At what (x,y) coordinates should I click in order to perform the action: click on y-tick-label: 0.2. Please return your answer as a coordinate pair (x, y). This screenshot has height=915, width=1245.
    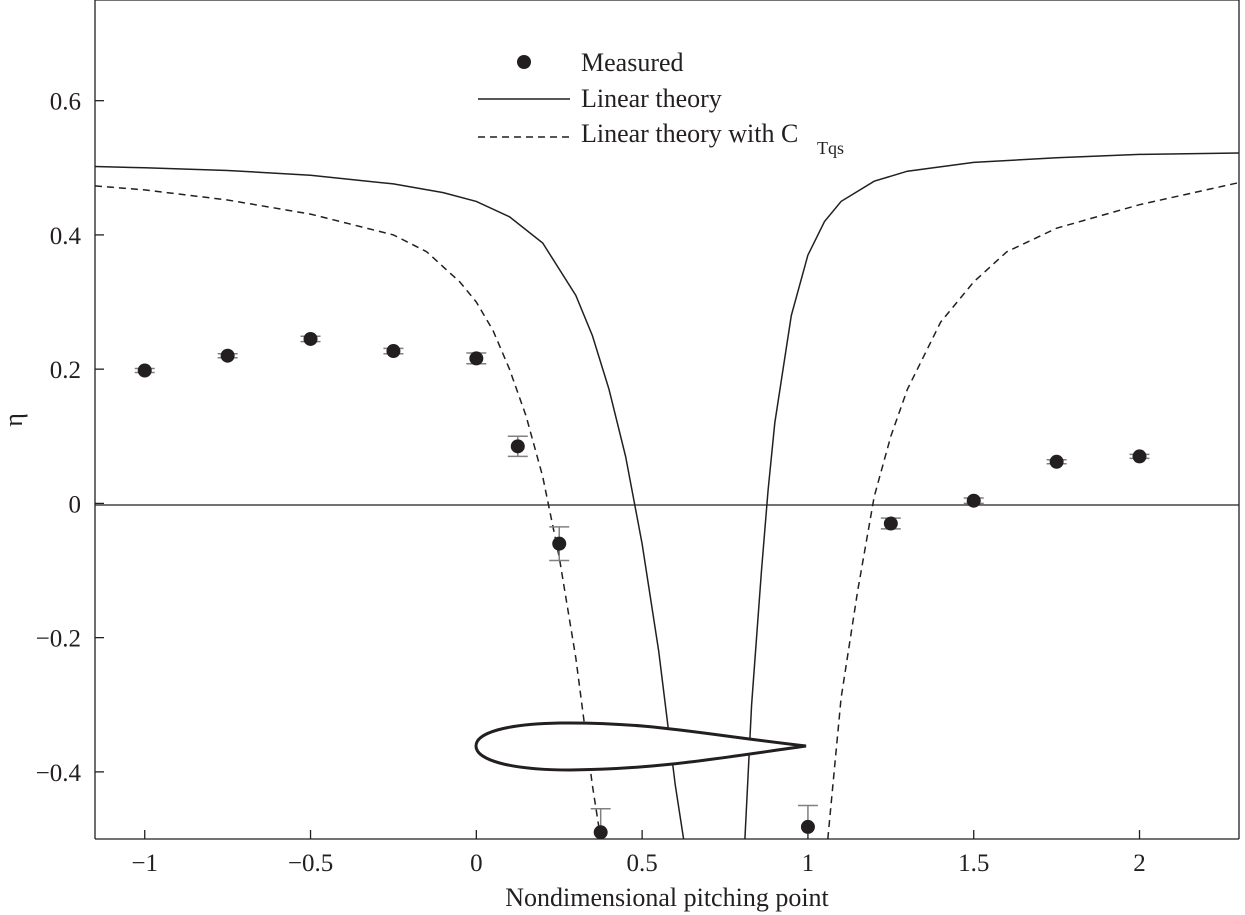
    Looking at the image, I should click on (65, 370).